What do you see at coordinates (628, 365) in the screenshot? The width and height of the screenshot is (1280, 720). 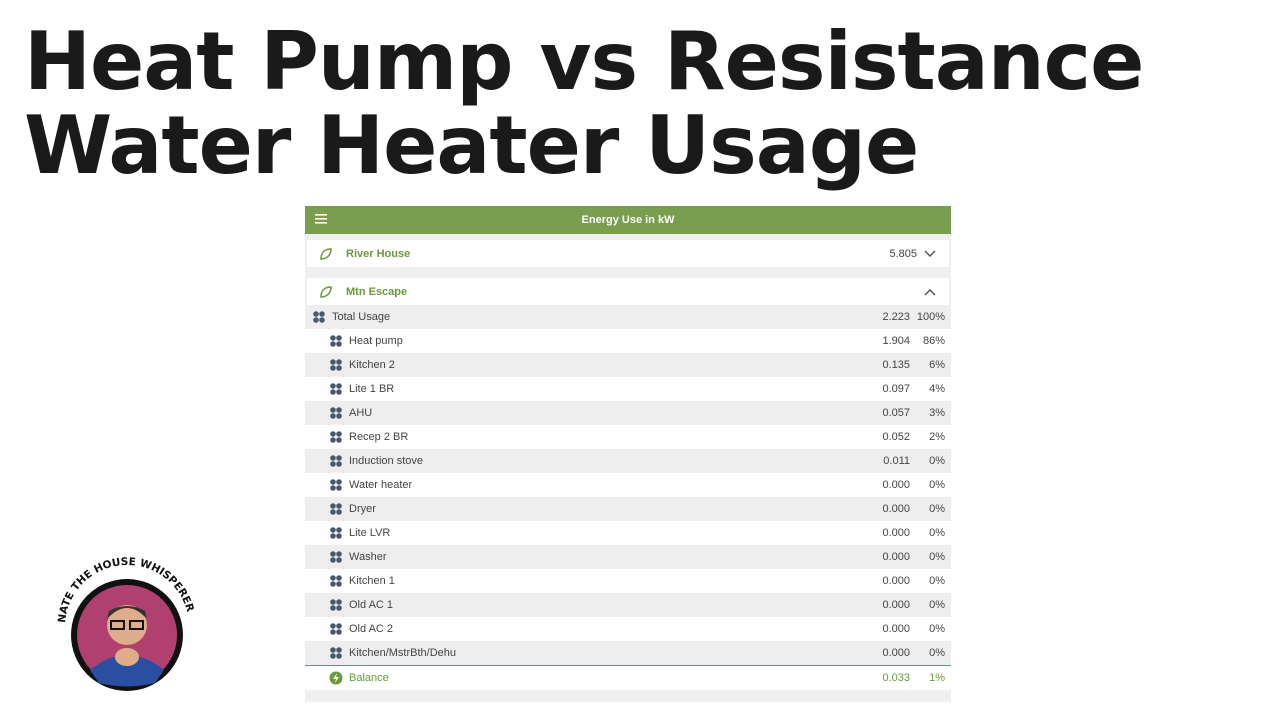 I see `usage-row: Kitchen 2 0.135 6%` at bounding box center [628, 365].